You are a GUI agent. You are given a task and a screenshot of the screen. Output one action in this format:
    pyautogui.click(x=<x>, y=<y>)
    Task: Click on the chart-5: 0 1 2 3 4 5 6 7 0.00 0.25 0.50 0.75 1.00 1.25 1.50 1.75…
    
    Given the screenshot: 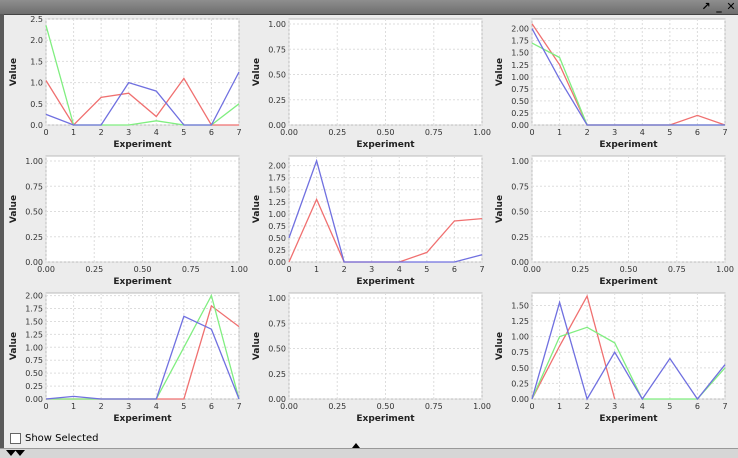 What is the action you would take?
    pyautogui.click(x=368, y=221)
    